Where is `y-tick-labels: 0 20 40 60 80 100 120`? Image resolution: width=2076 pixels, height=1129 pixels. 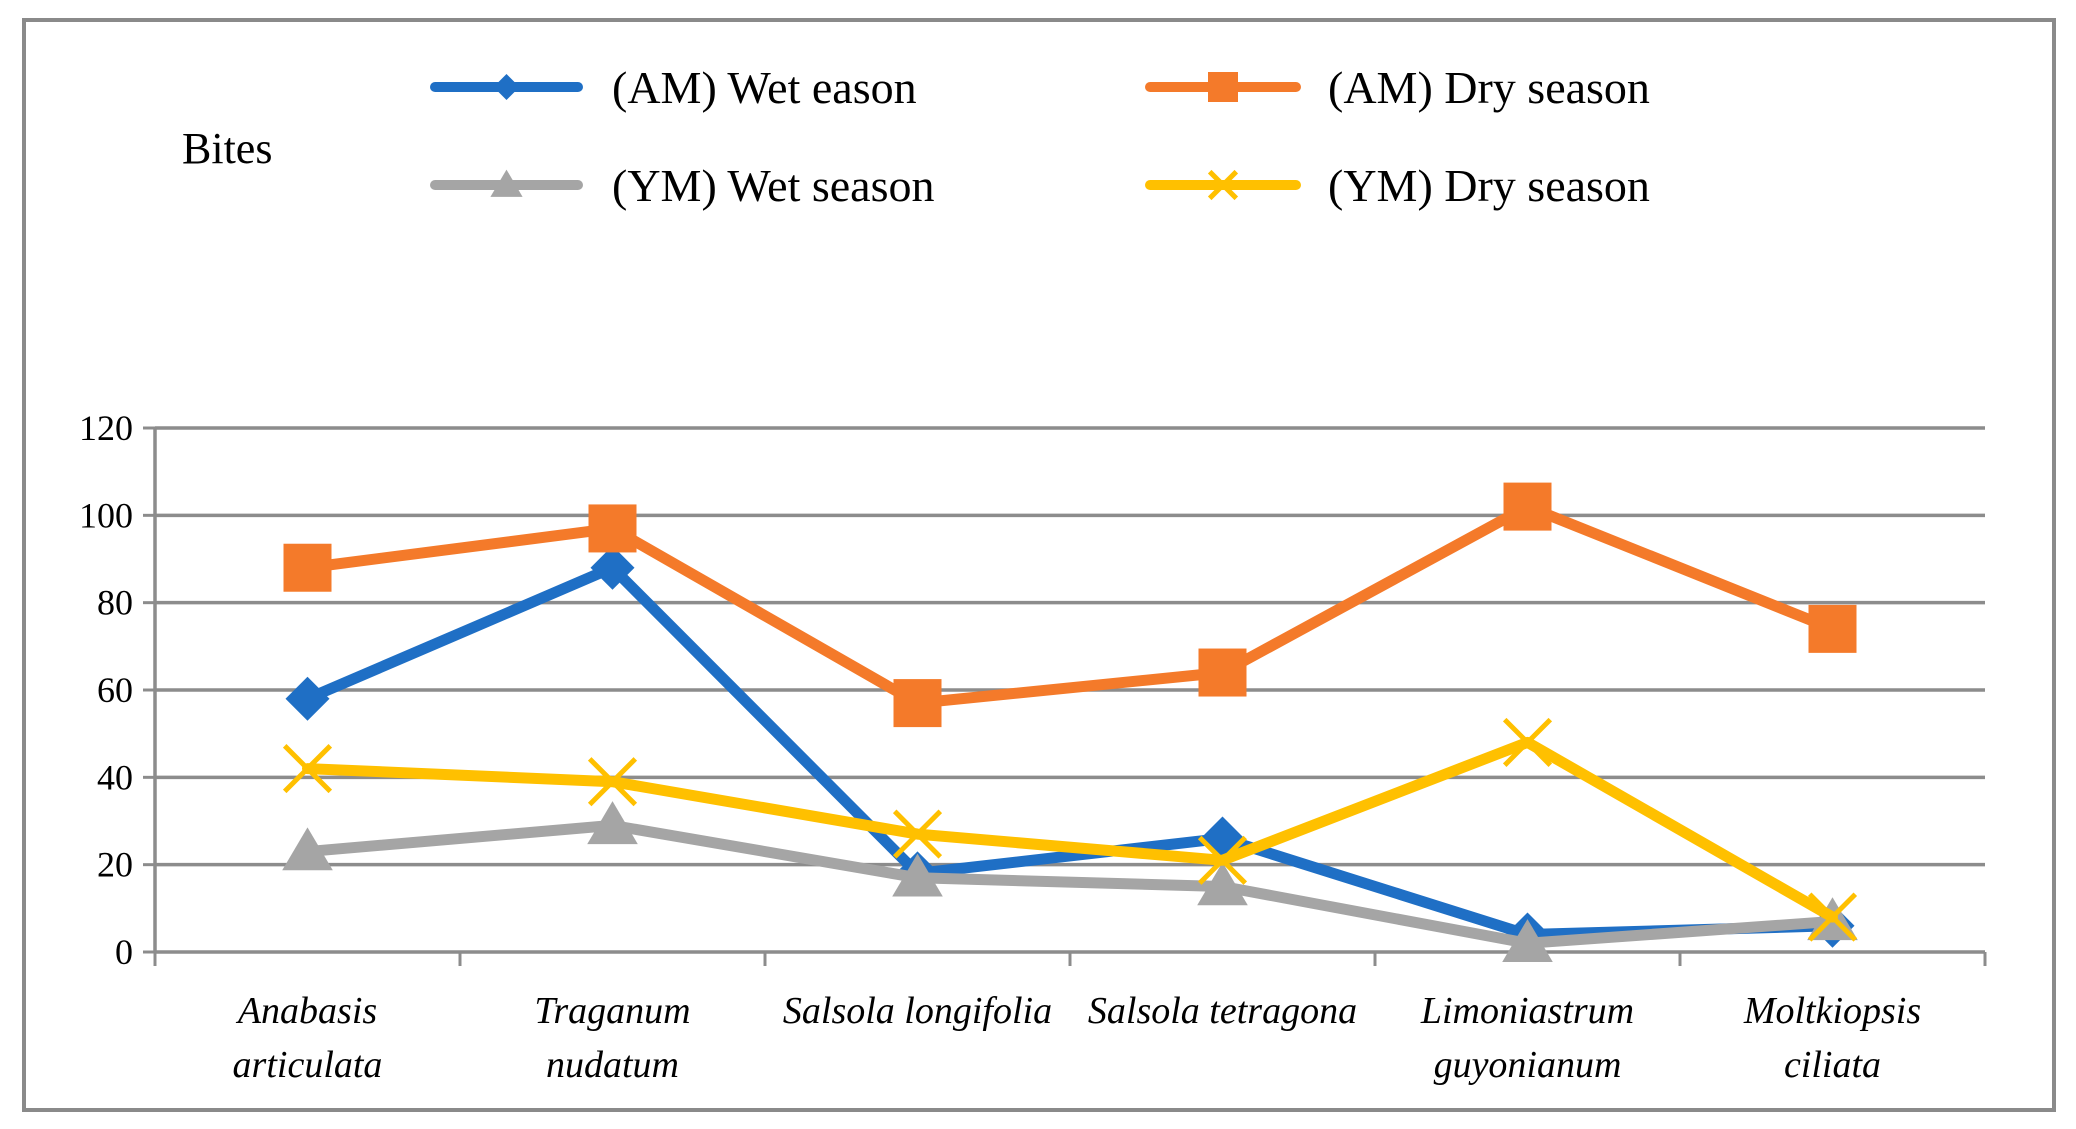
y-tick-labels: 0 20 40 60 80 100 120 is located at coordinates (106, 690).